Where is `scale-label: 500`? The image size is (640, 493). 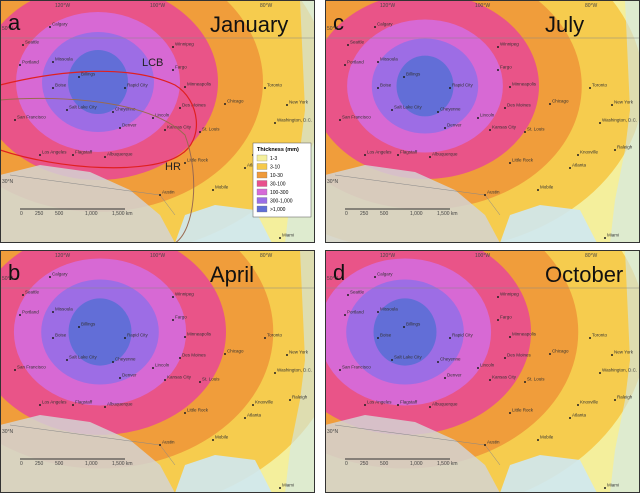 scale-label: 500 is located at coordinates (59, 214).